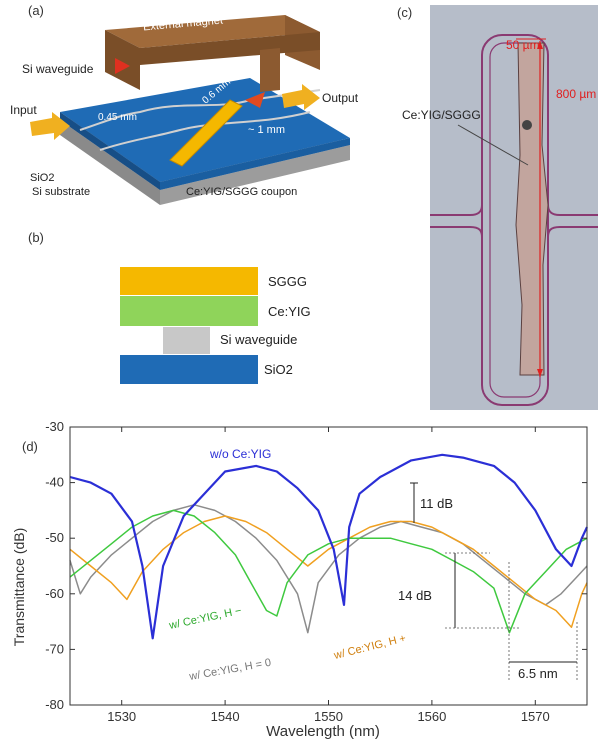 The image size is (603, 742). I want to click on label-h-minus: w/ Ce:YIG, H −, so click(205, 618).